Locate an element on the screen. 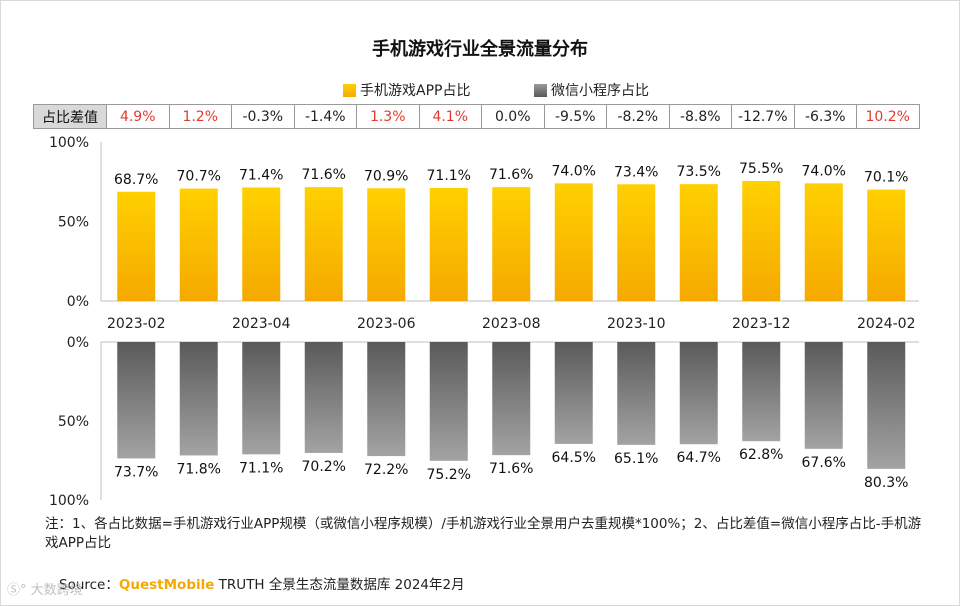 The image size is (960, 606). mini-program-share-label: 71.1% is located at coordinates (261, 468).